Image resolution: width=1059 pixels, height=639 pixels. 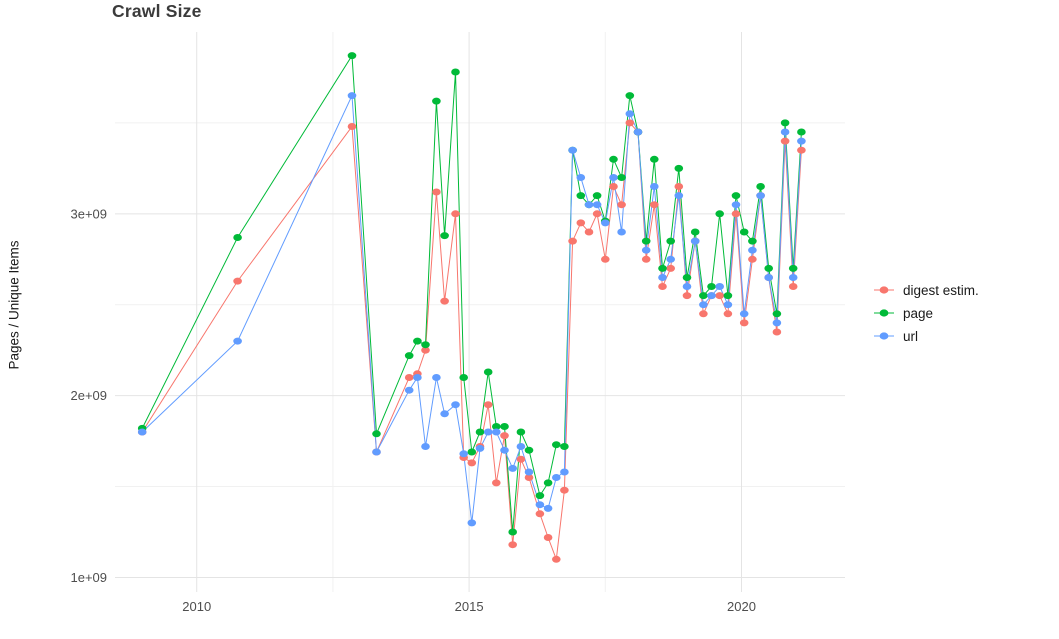 I want to click on x-tick-label: 2010, so click(x=196, y=606).